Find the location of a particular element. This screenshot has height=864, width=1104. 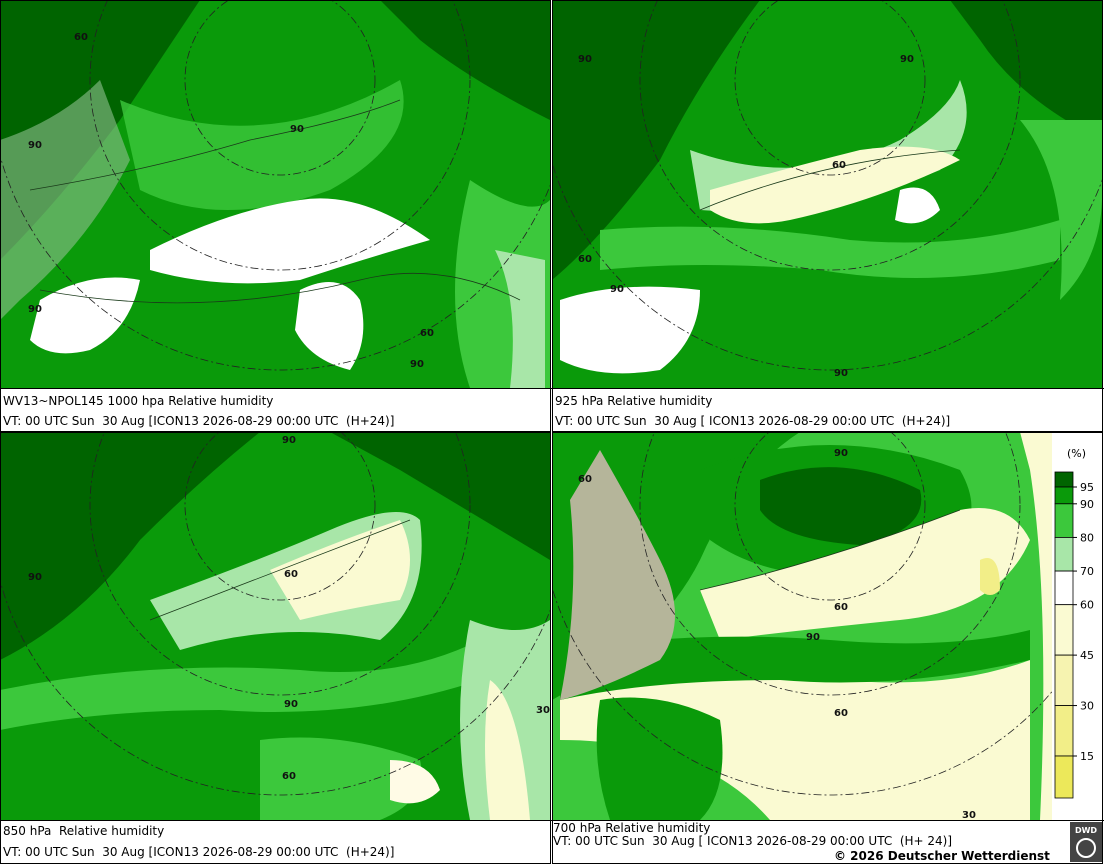

legend-tick-label: 90 is located at coordinates (1087, 504).